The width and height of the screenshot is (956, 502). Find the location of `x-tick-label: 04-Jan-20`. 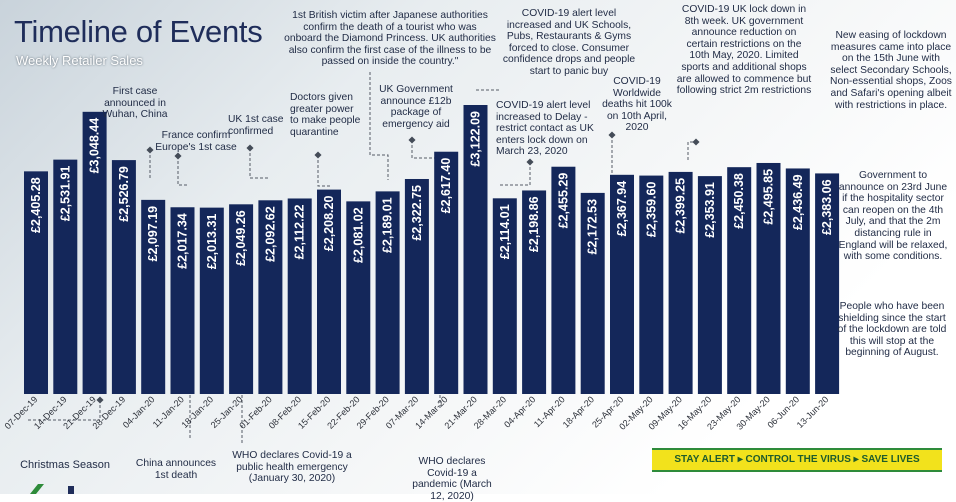

x-tick-label: 04-Jan-20 is located at coordinates (139, 412).